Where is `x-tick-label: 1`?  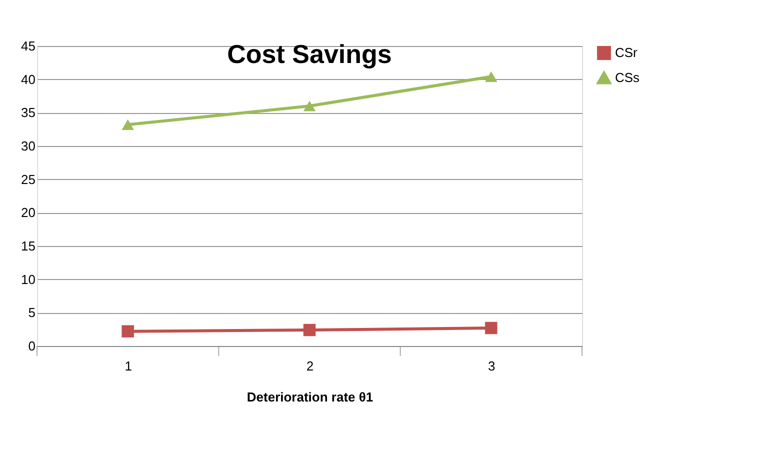
x-tick-label: 1 is located at coordinates (128, 366).